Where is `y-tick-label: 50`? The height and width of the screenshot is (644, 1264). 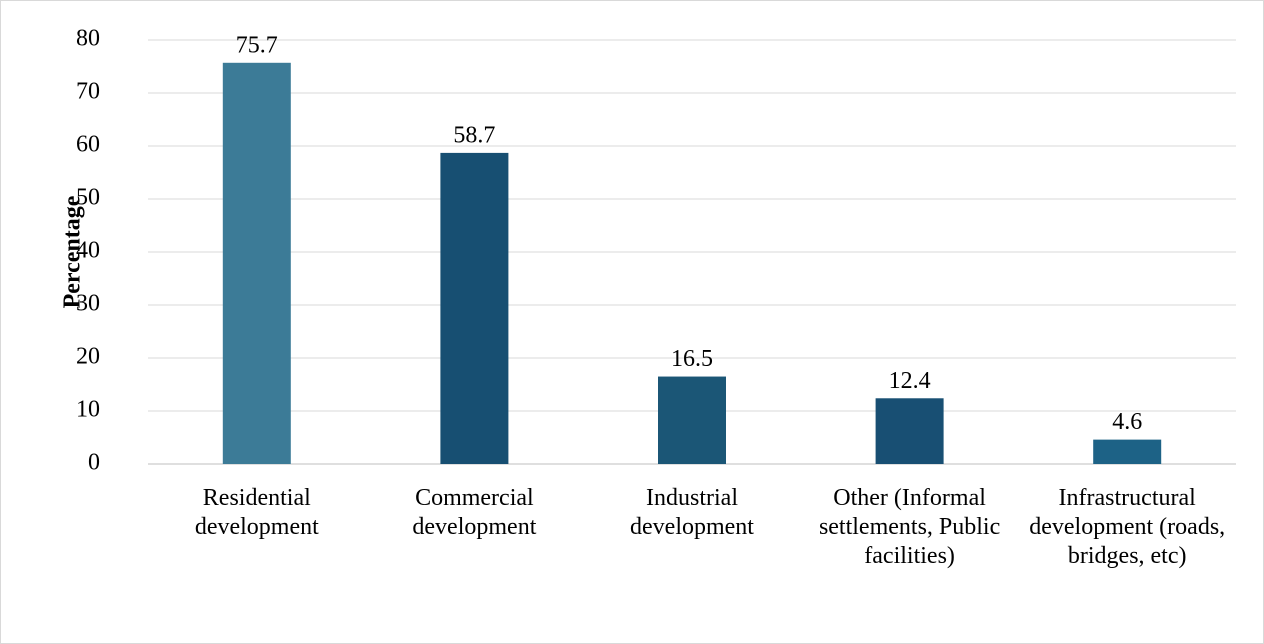
y-tick-label: 50 is located at coordinates (88, 198).